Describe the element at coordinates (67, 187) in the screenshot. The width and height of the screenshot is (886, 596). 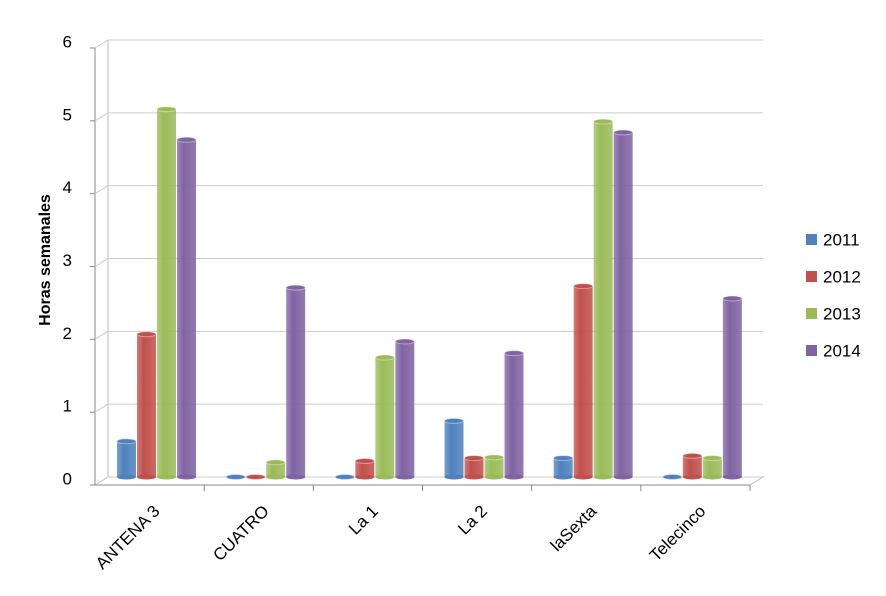
I see `y-tick-label: 4` at that location.